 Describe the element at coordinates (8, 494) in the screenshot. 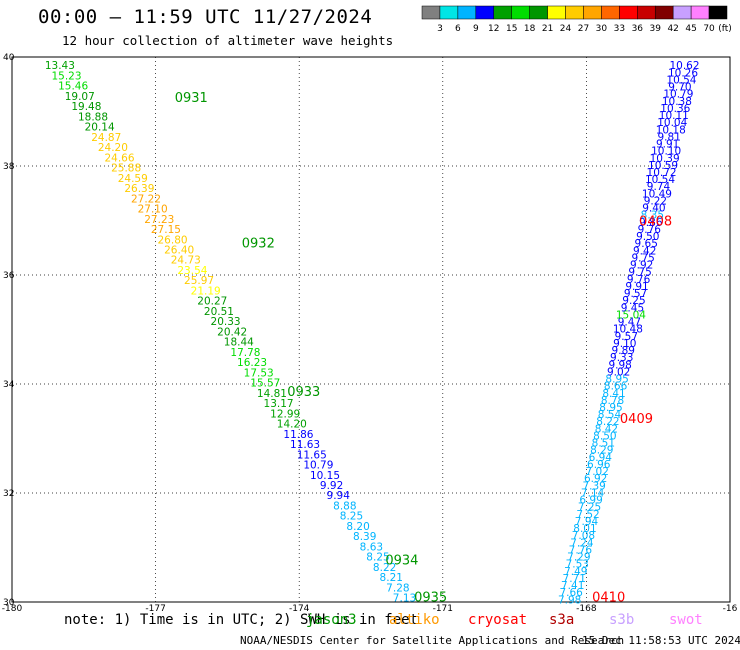

I see `y-tick-label: 32` at that location.